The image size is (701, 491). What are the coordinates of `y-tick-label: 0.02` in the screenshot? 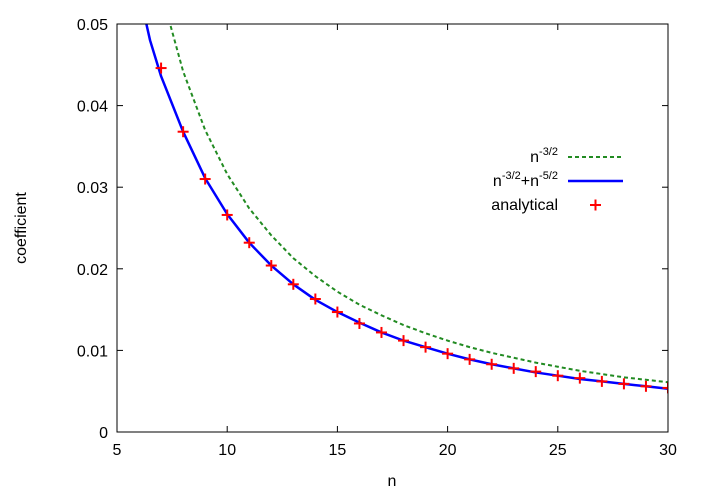 It's located at (92, 270).